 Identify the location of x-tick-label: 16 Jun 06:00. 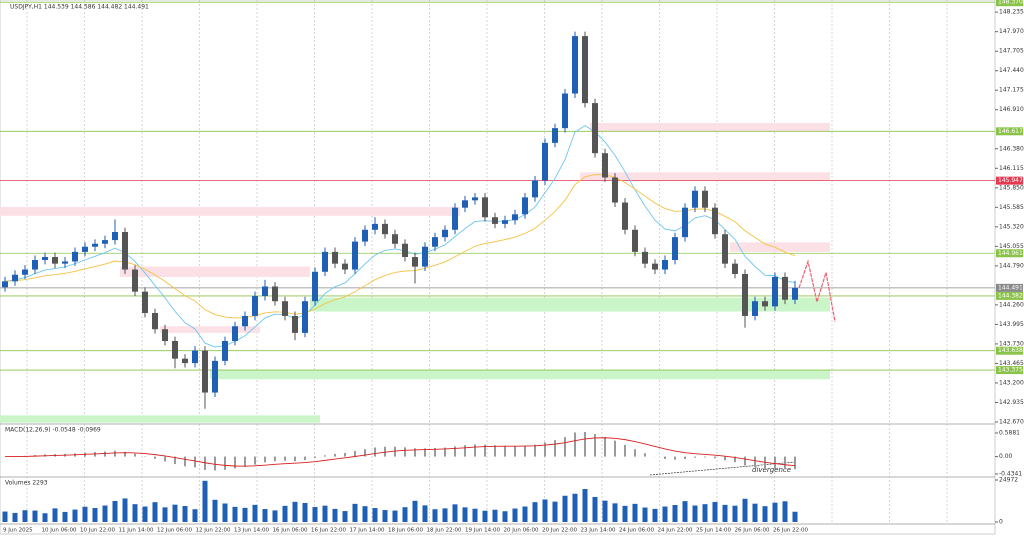
(290, 531).